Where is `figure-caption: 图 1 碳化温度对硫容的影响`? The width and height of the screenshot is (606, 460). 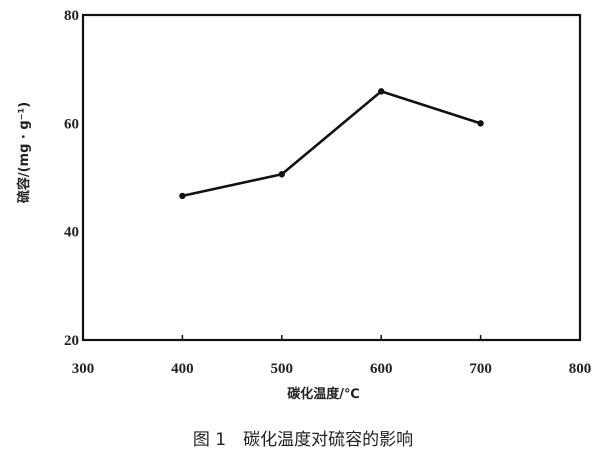 figure-caption: 图 1 碳化温度对硫容的影响 is located at coordinates (303, 440).